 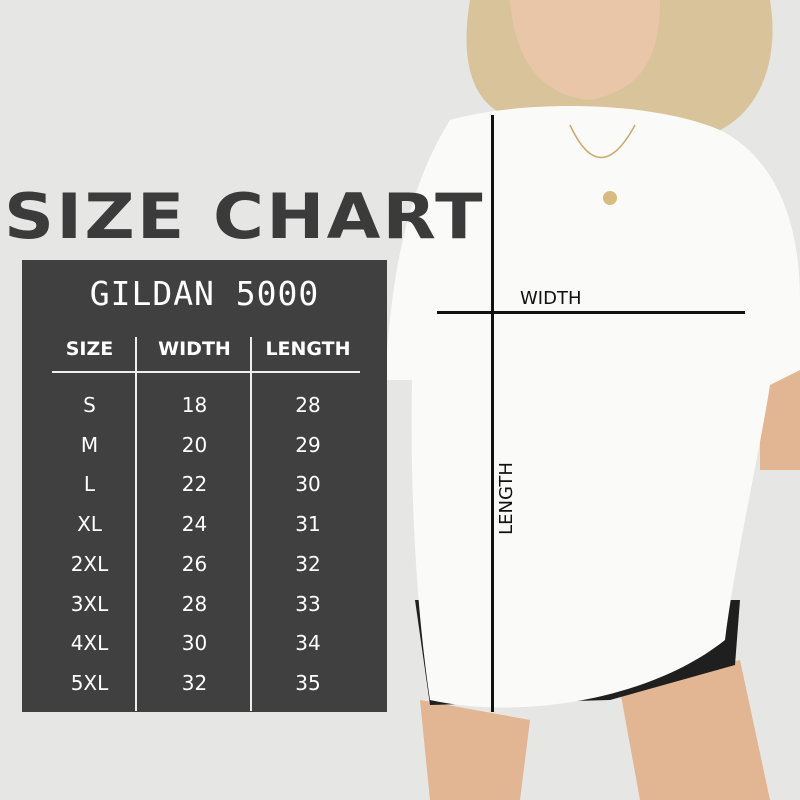 I want to click on size-cell: L, so click(x=89, y=484).